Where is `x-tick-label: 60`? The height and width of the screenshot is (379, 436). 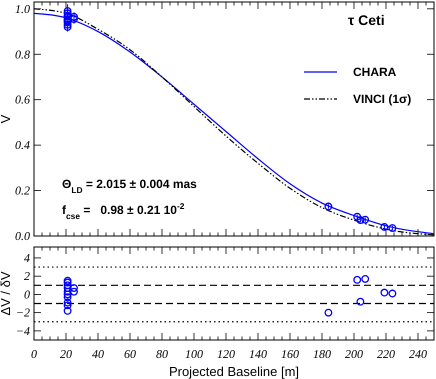 x-tick-label: 60 is located at coordinates (130, 354).